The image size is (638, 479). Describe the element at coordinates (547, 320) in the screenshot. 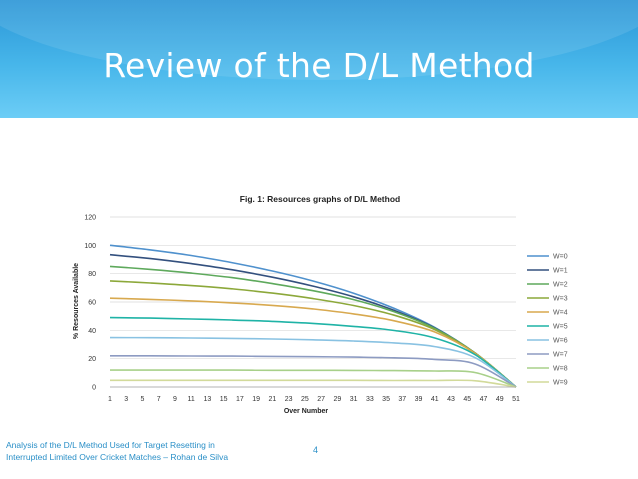

I see `chart-legend: W=0 W=1 W=2 W=3 W=4 W=5 W=6 W=7 W=8 W=9` at that location.